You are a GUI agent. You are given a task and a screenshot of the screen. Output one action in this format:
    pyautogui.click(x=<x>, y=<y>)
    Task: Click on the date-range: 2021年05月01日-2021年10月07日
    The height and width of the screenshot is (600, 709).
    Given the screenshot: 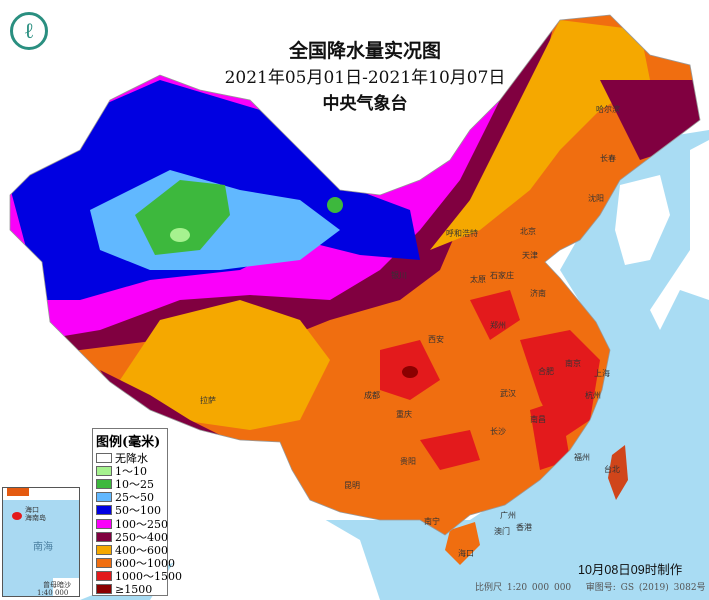 What is the action you would take?
    pyautogui.click(x=365, y=78)
    